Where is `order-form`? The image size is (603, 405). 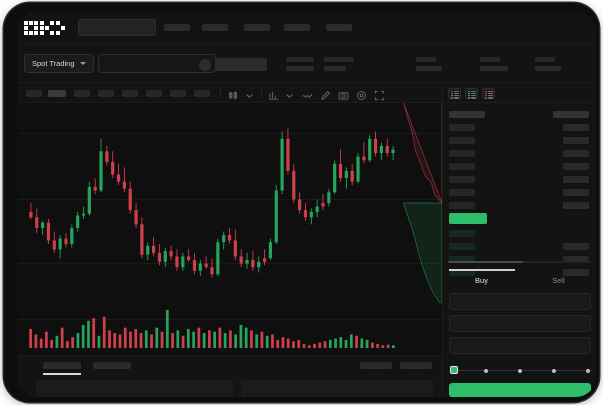 order-form is located at coordinates (519, 344).